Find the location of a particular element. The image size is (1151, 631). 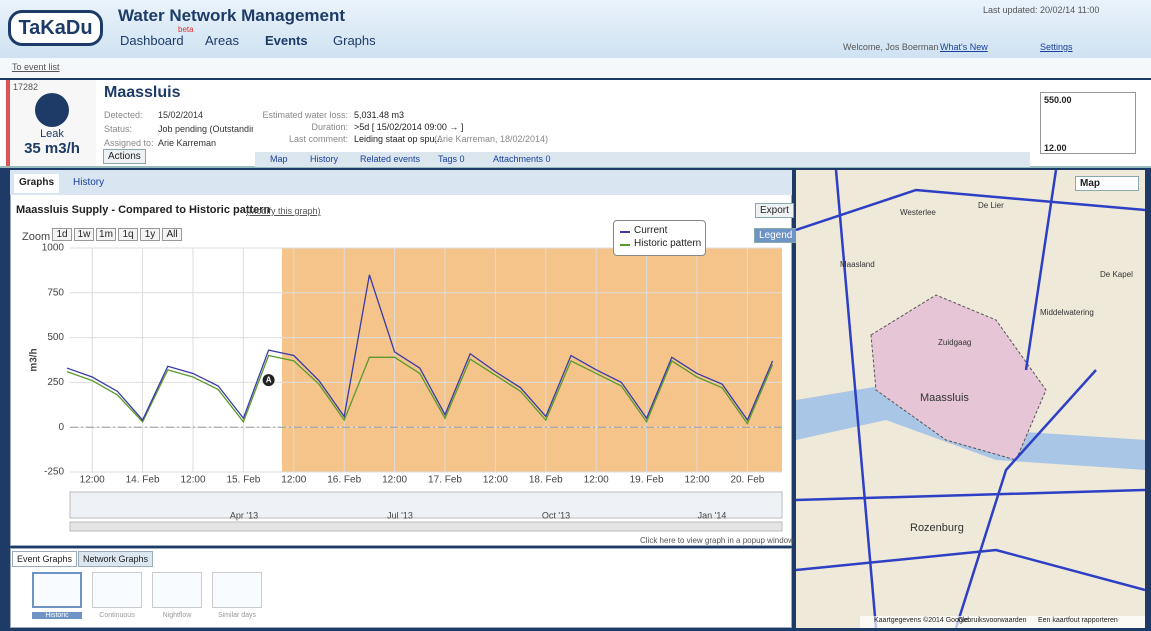

map-label: Middelwatering is located at coordinates (1067, 312).